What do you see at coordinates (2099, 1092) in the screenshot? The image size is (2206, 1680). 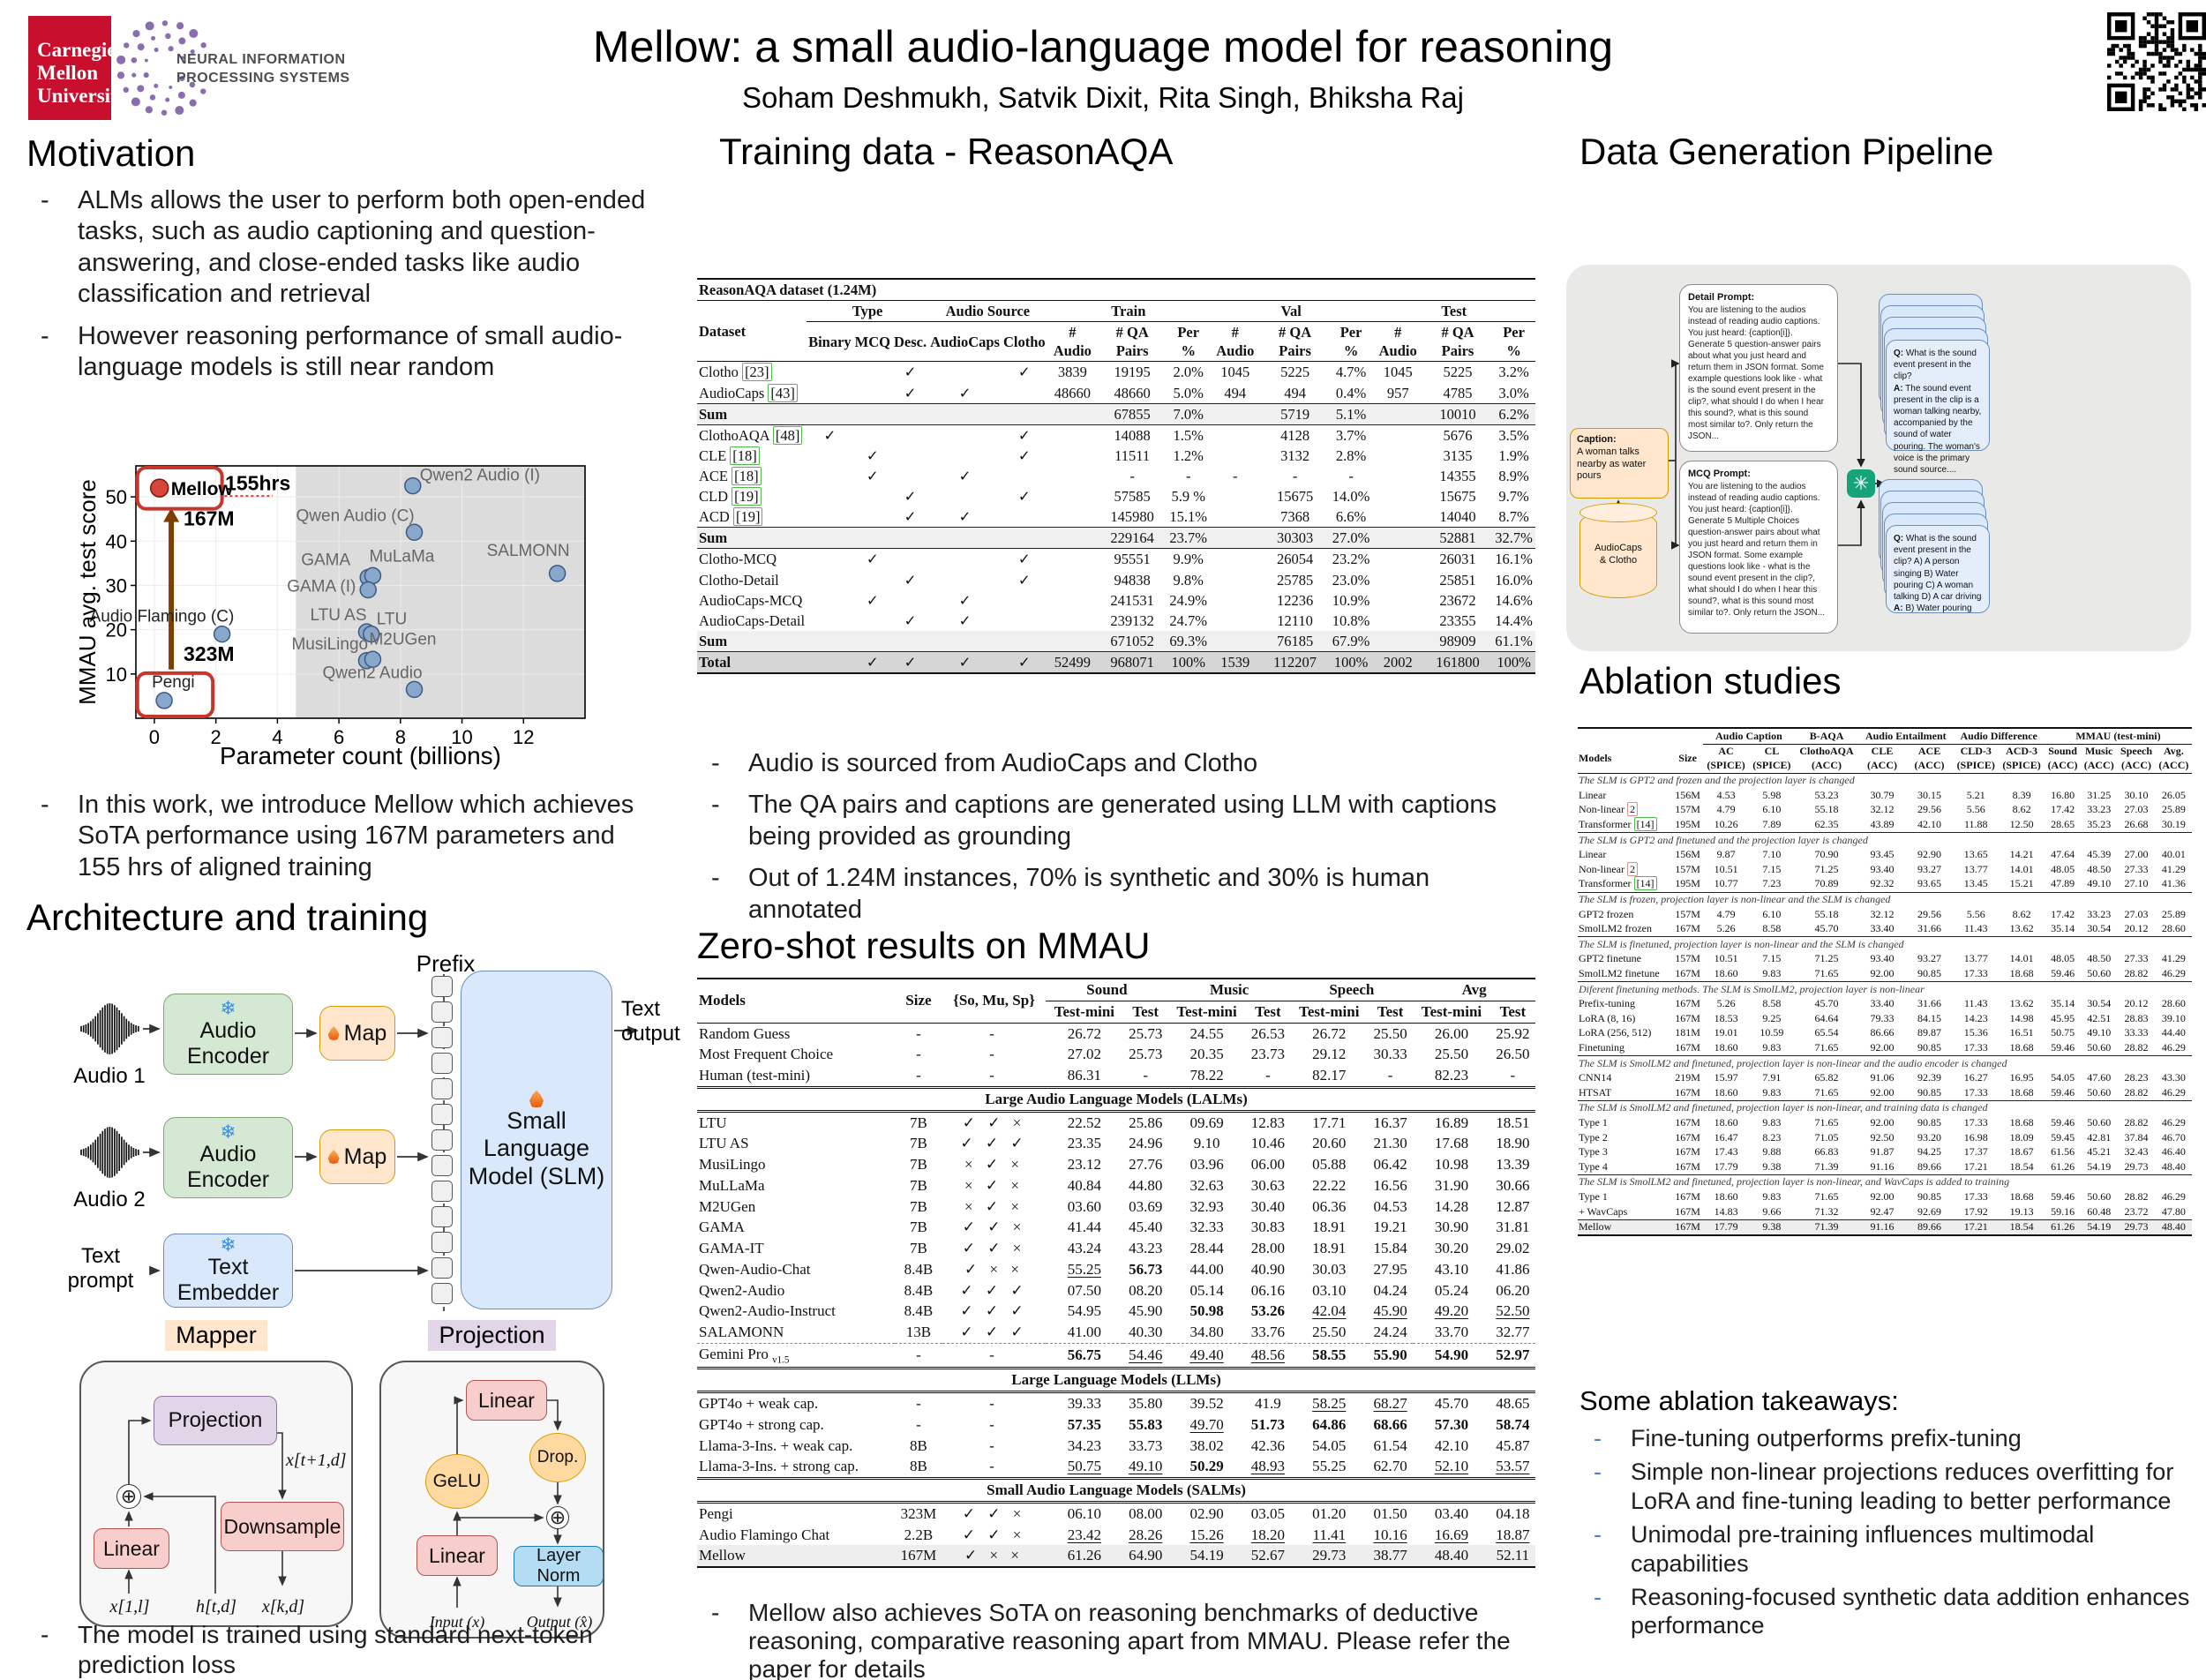 I see `cell-value: 50.60` at bounding box center [2099, 1092].